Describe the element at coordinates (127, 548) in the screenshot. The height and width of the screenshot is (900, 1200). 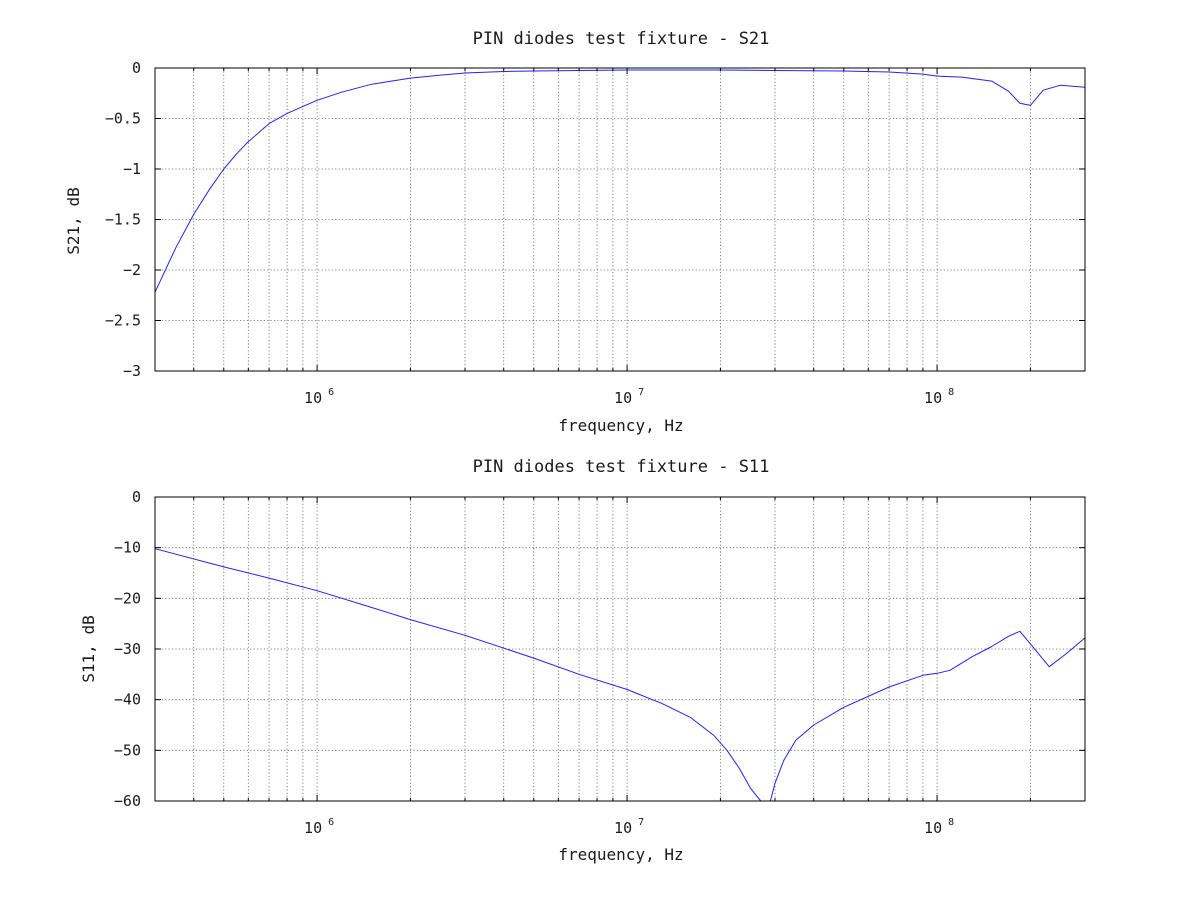
I see `y-tick-label: −10` at that location.